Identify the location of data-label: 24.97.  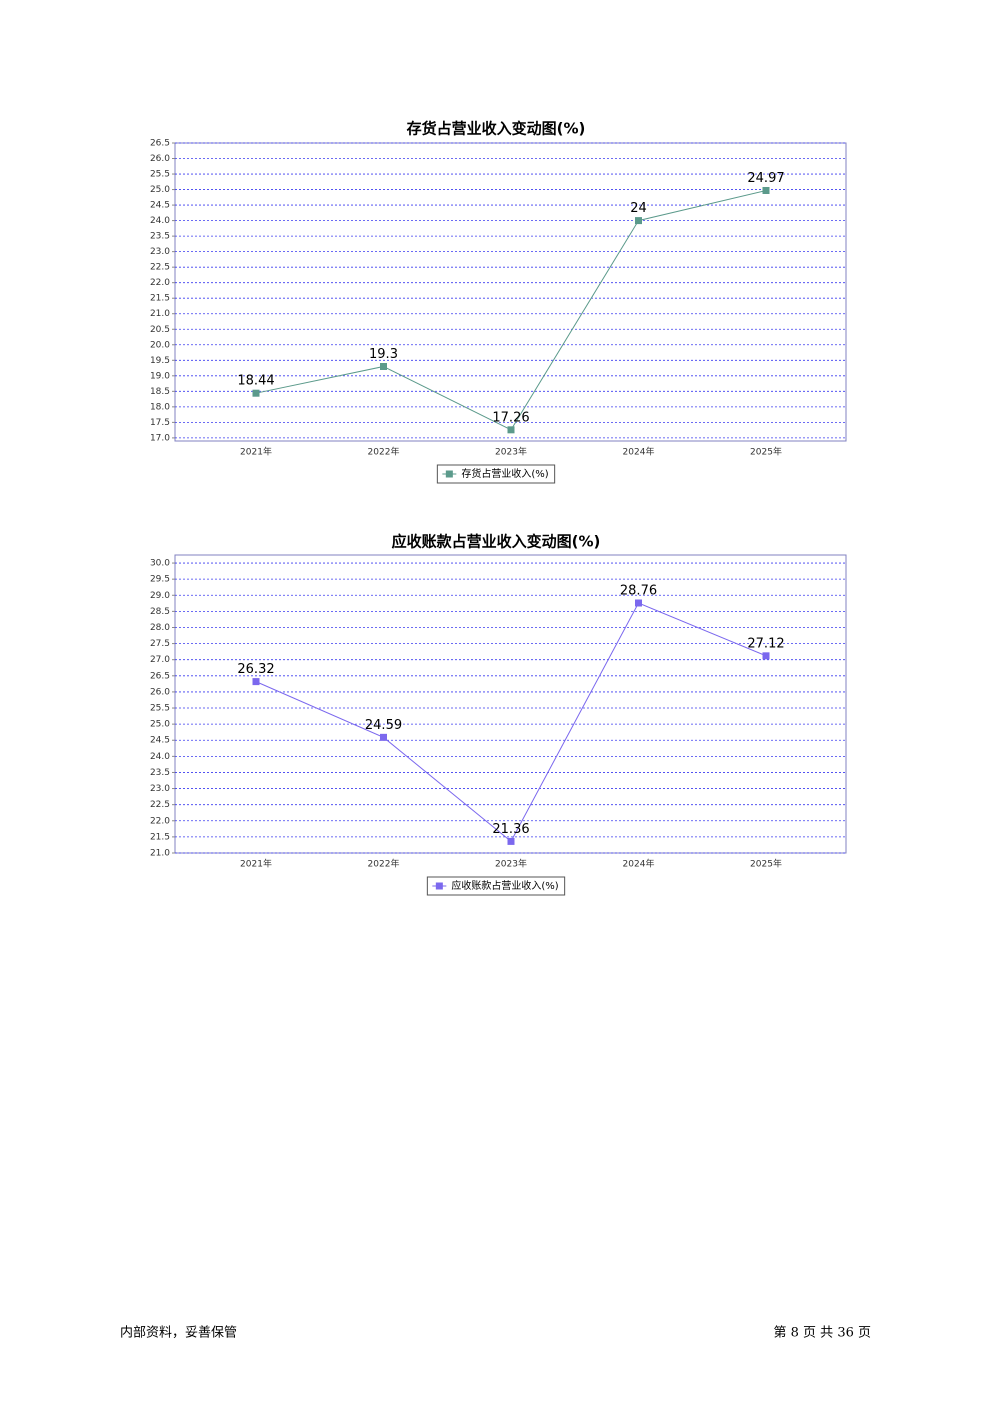
(765, 178).